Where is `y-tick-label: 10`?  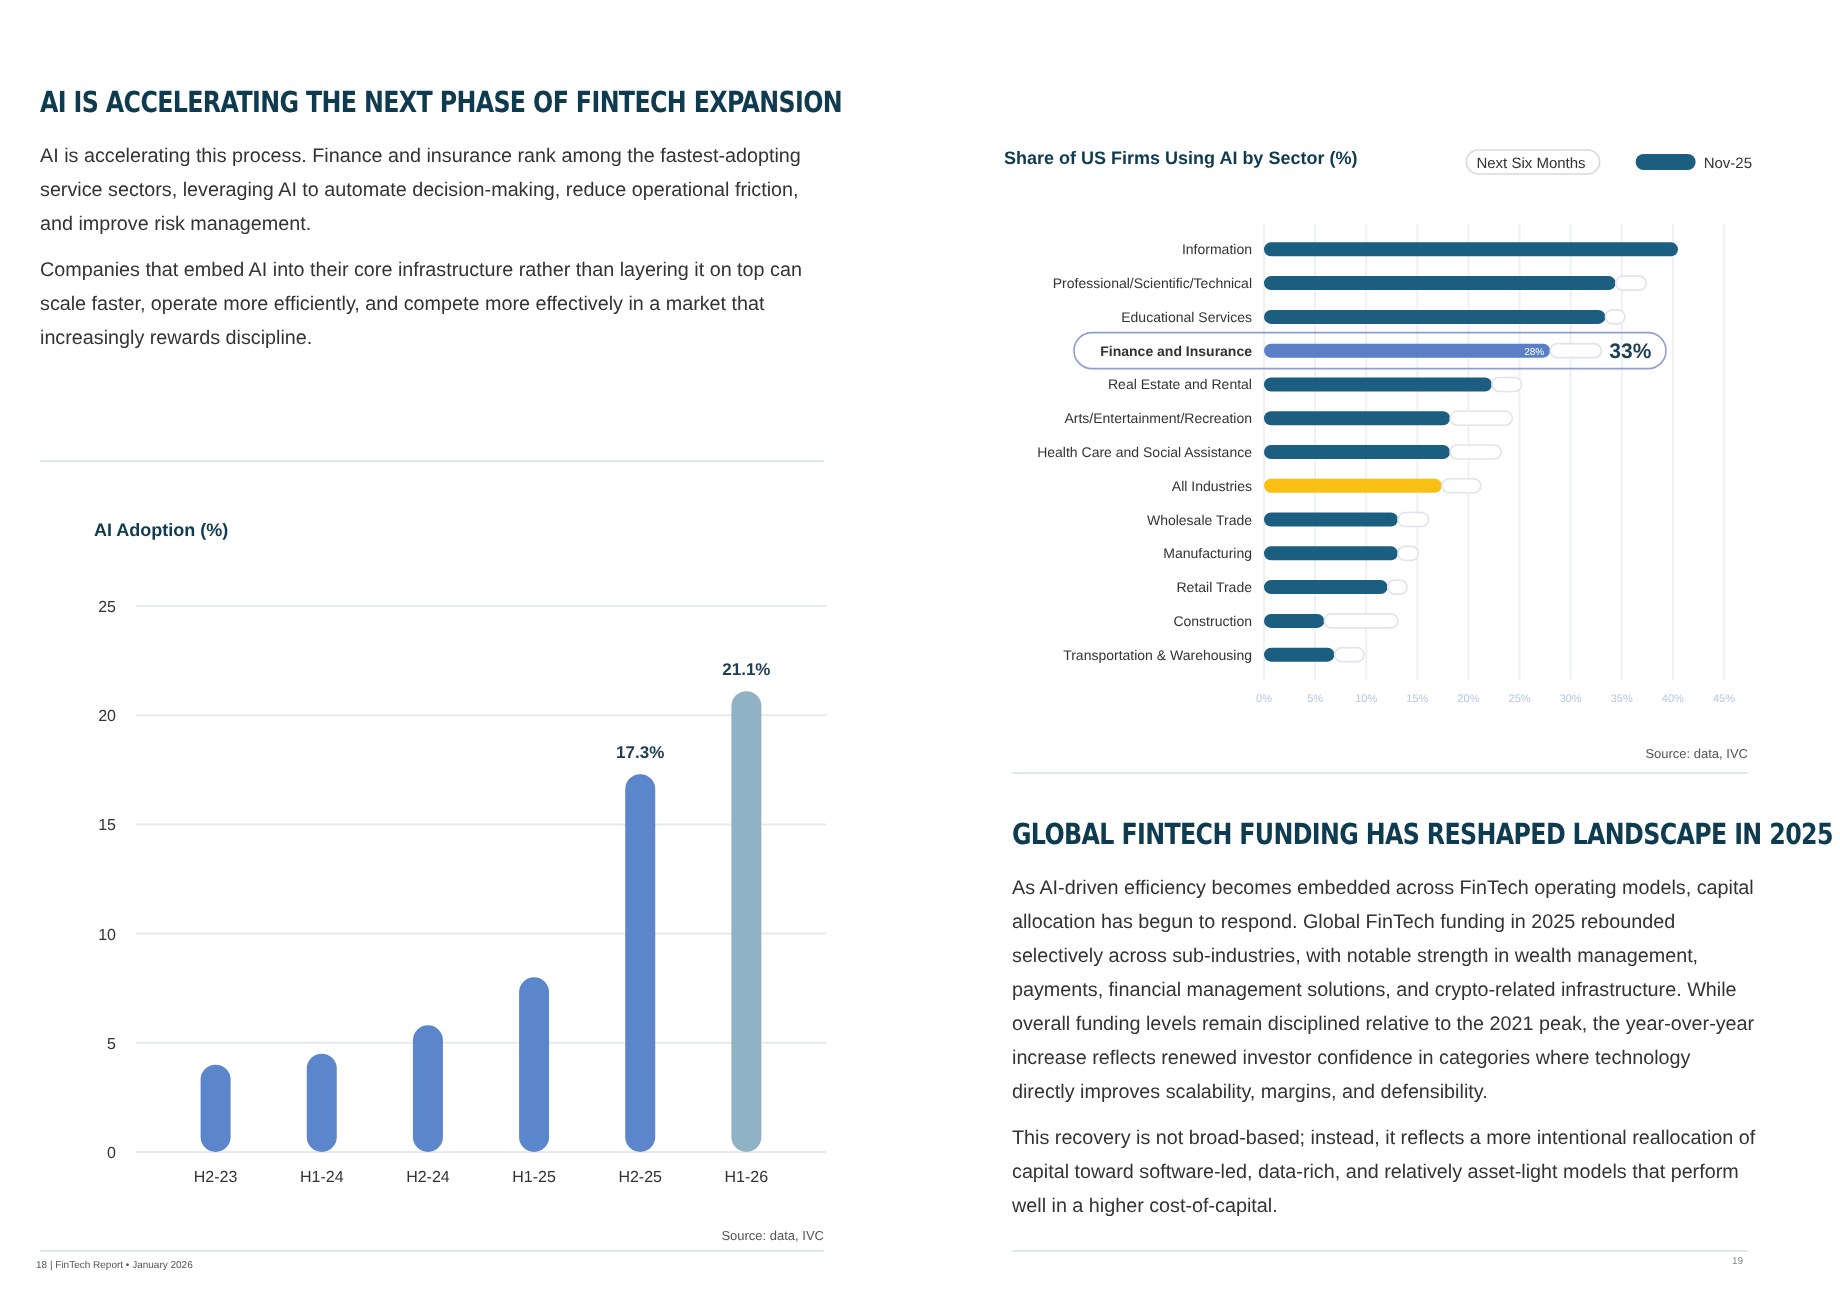
y-tick-label: 10 is located at coordinates (108, 934).